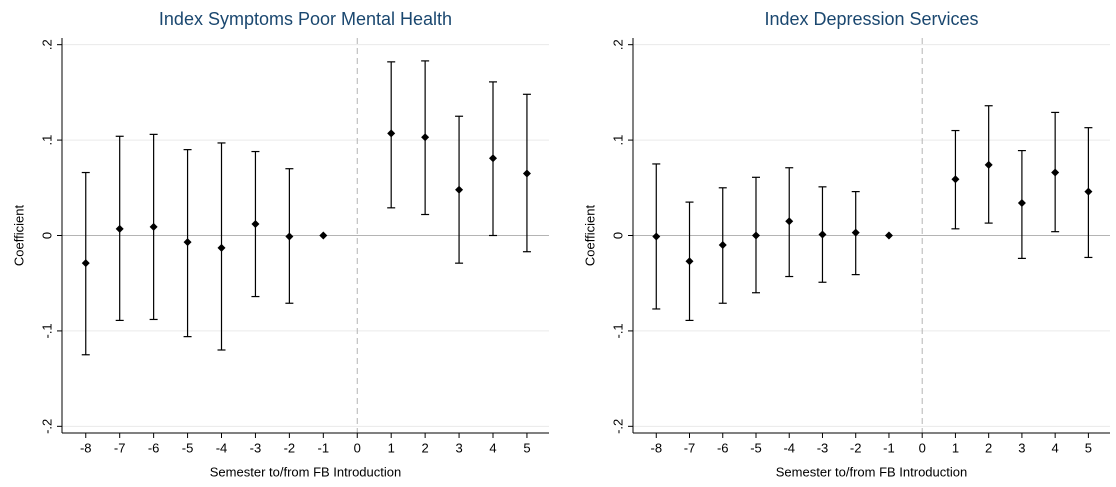 This screenshot has width=1116, height=487. Describe the element at coordinates (871, 19) in the screenshot. I see `chart-title: Index Depression Services` at that location.